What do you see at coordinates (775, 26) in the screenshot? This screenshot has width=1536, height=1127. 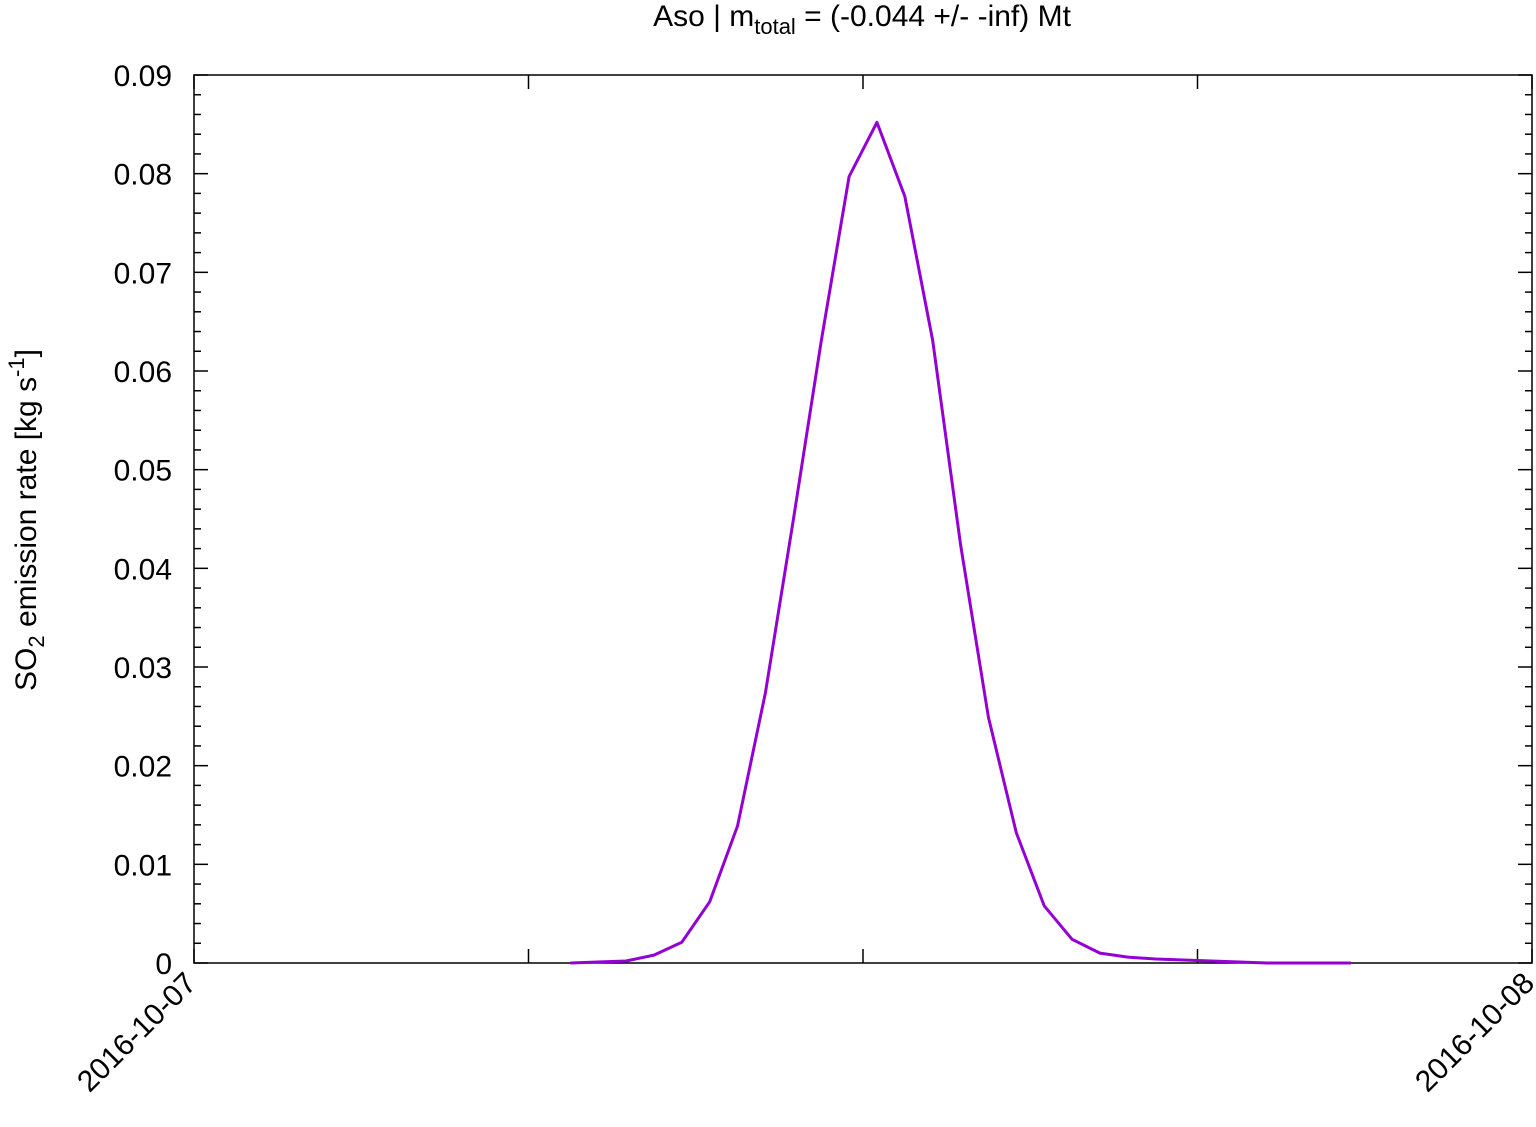 I see `title-subscript: total` at bounding box center [775, 26].